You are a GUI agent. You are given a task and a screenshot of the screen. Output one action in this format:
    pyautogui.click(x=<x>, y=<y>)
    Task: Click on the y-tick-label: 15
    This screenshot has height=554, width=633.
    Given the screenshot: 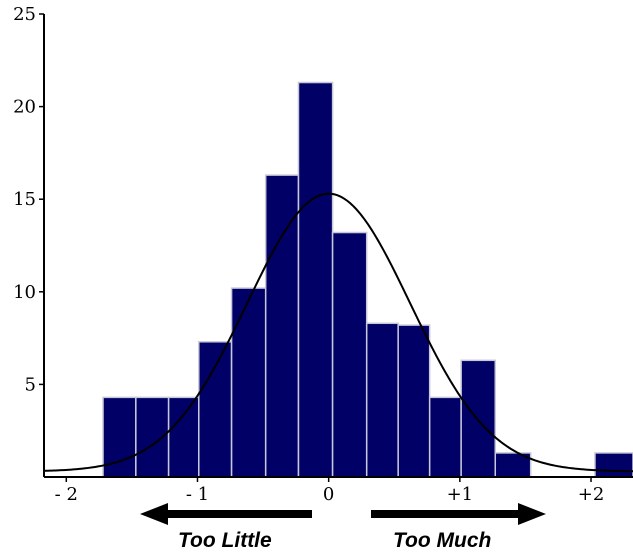 What is the action you would take?
    pyautogui.click(x=24, y=199)
    